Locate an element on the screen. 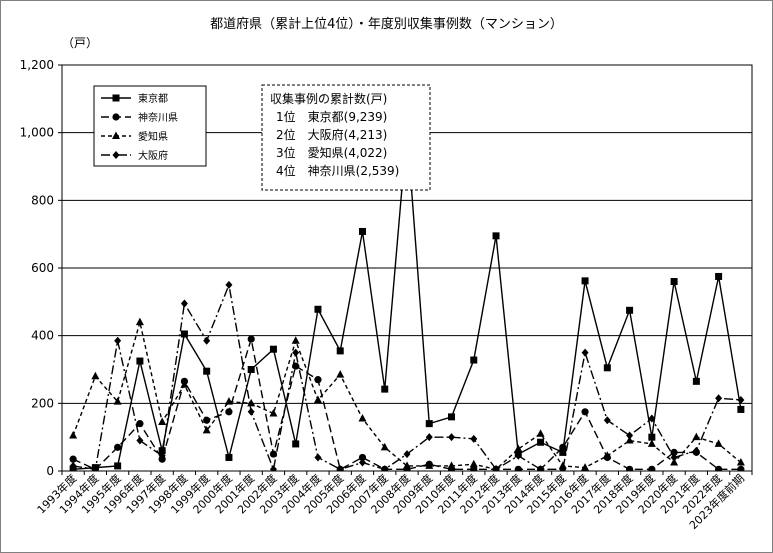  legend-label: 神奈川県 is located at coordinates (158, 117).